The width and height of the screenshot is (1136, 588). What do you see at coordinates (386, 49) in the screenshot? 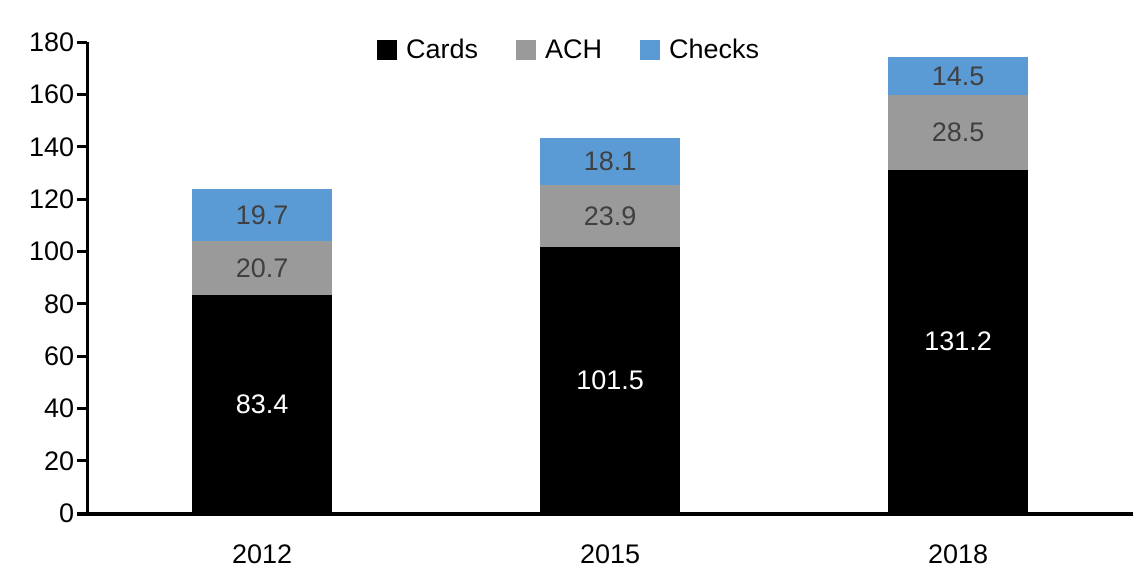
I see `cards-swatch-icon` at bounding box center [386, 49].